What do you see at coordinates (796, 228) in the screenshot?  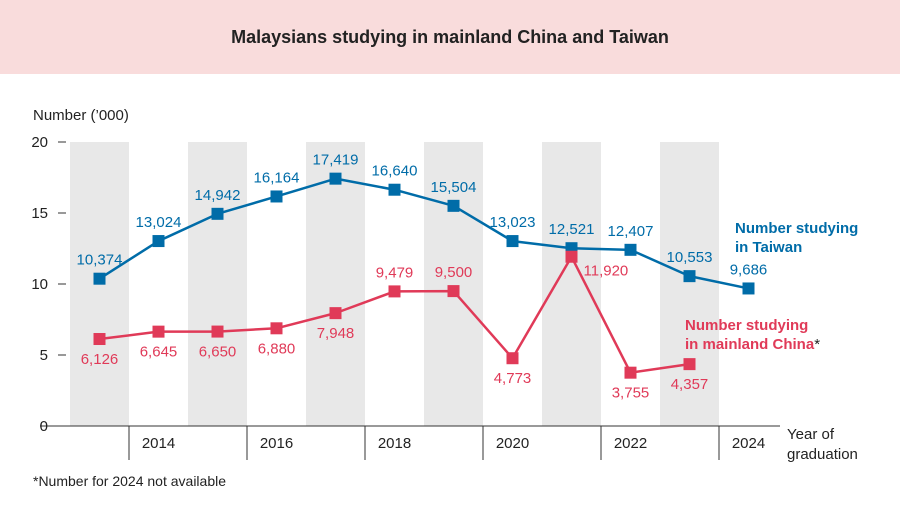 I see `legend-taiwan: Number studying` at bounding box center [796, 228].